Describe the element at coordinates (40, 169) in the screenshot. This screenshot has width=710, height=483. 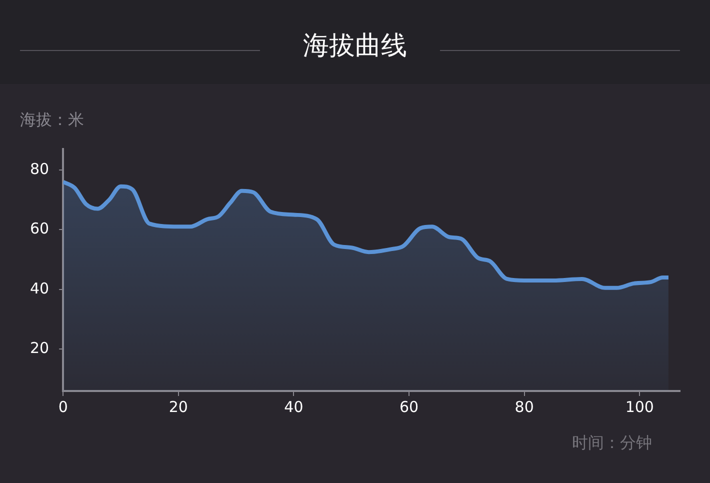
I see `y-tick-label: 80` at that location.